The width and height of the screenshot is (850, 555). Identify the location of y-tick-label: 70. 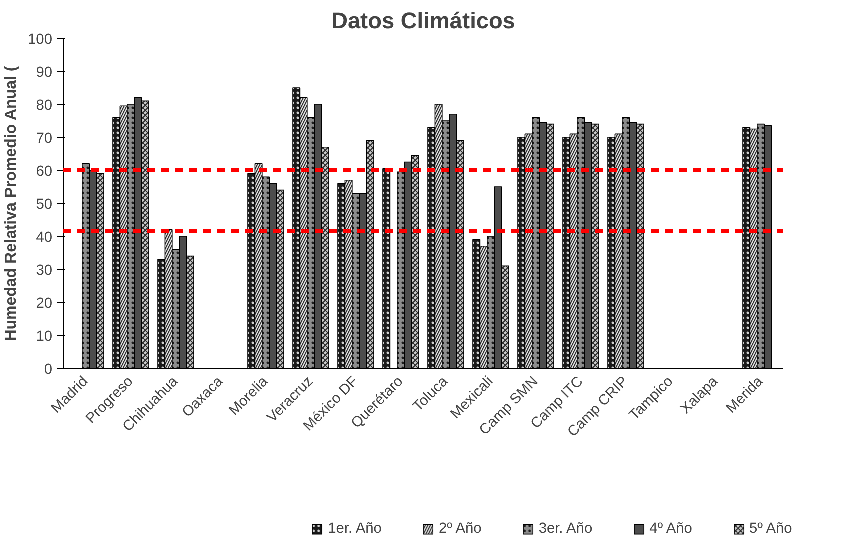
(44, 139).